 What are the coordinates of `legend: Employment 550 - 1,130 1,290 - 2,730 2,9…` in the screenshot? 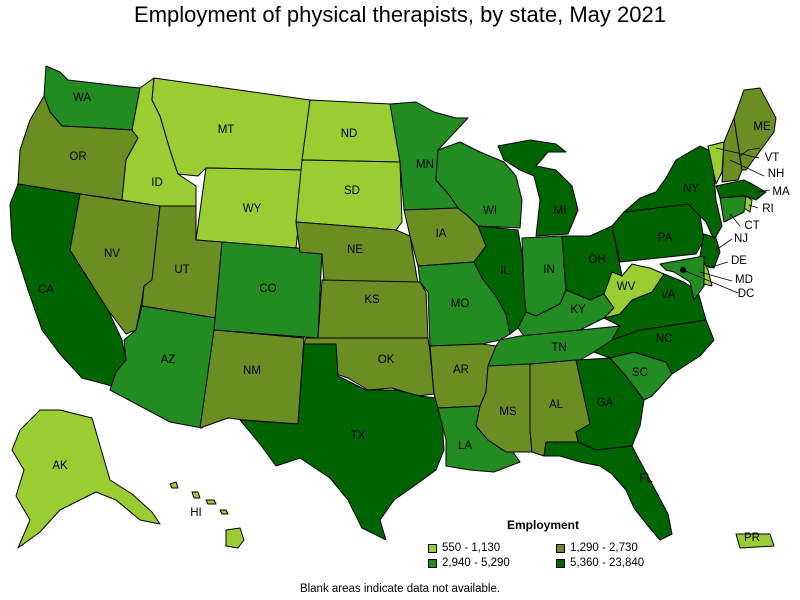 It's located at (548, 543).